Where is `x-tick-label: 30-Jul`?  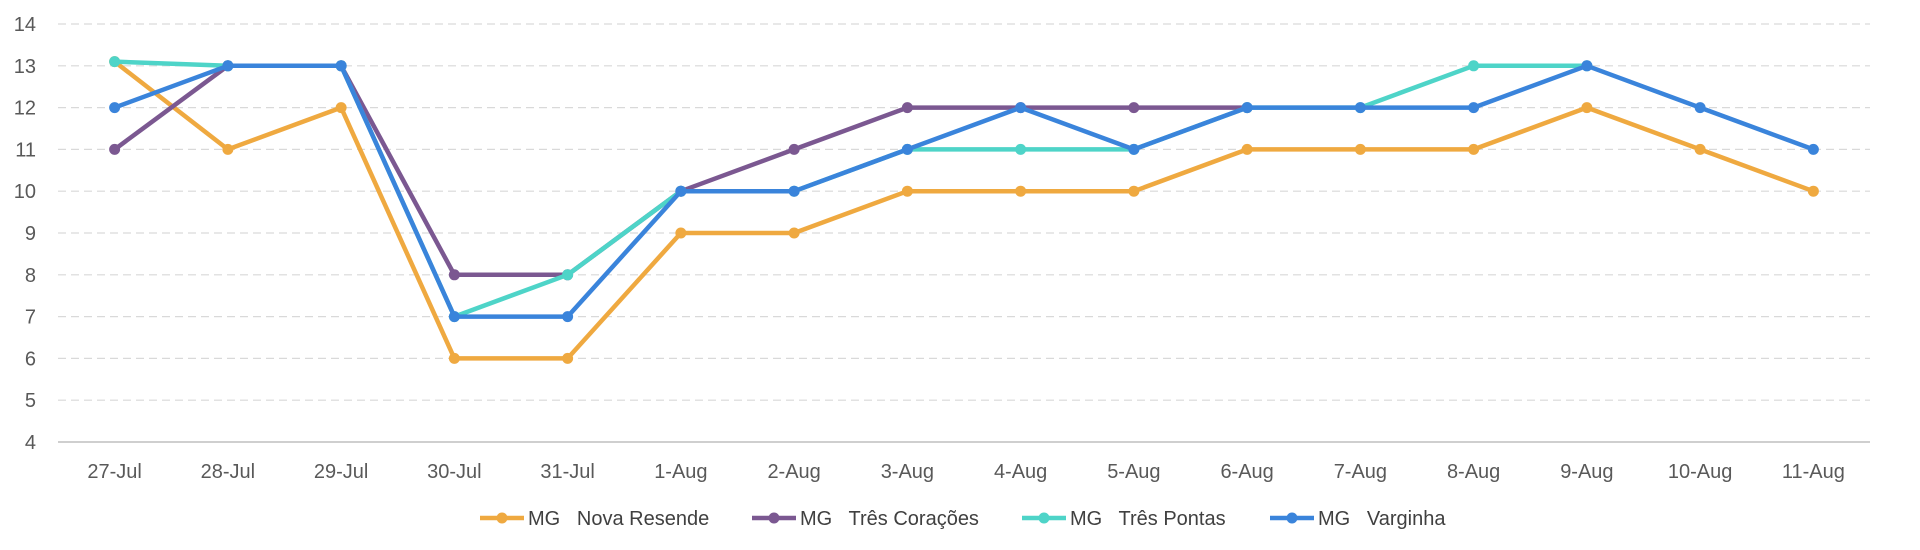 x-tick-label: 30-Jul is located at coordinates (454, 472).